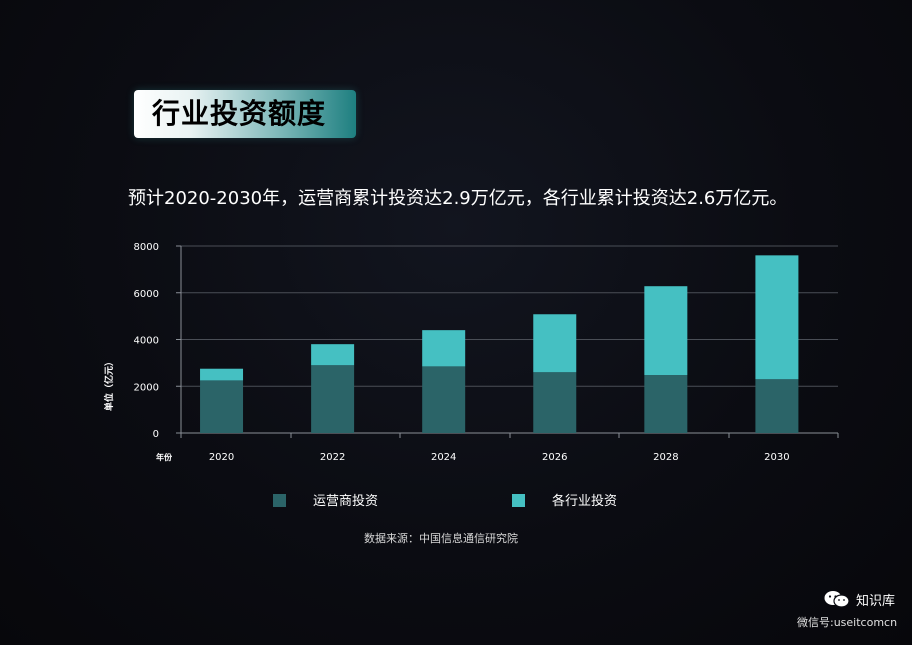  Describe the element at coordinates (156, 434) in the screenshot. I see `y-tick-label: 0` at that location.